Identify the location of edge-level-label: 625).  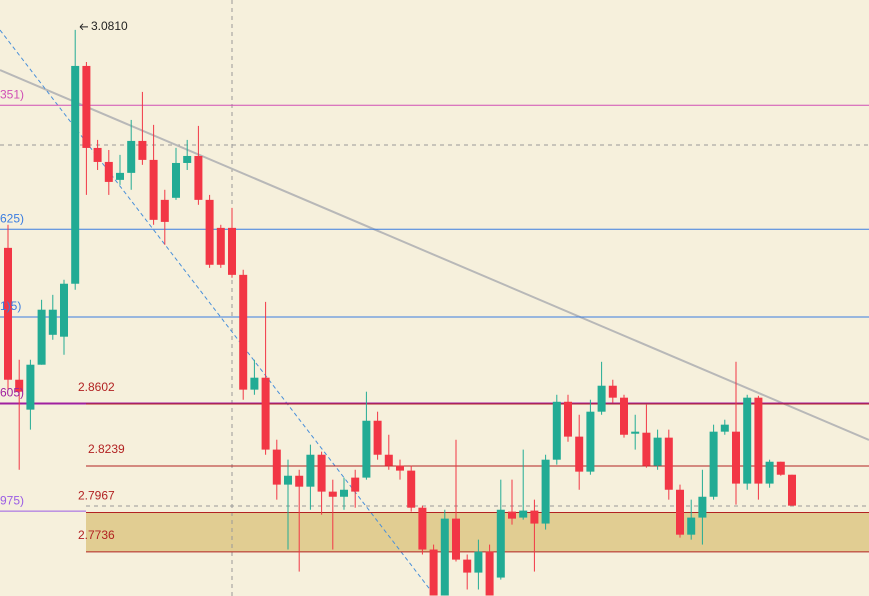
(12, 218).